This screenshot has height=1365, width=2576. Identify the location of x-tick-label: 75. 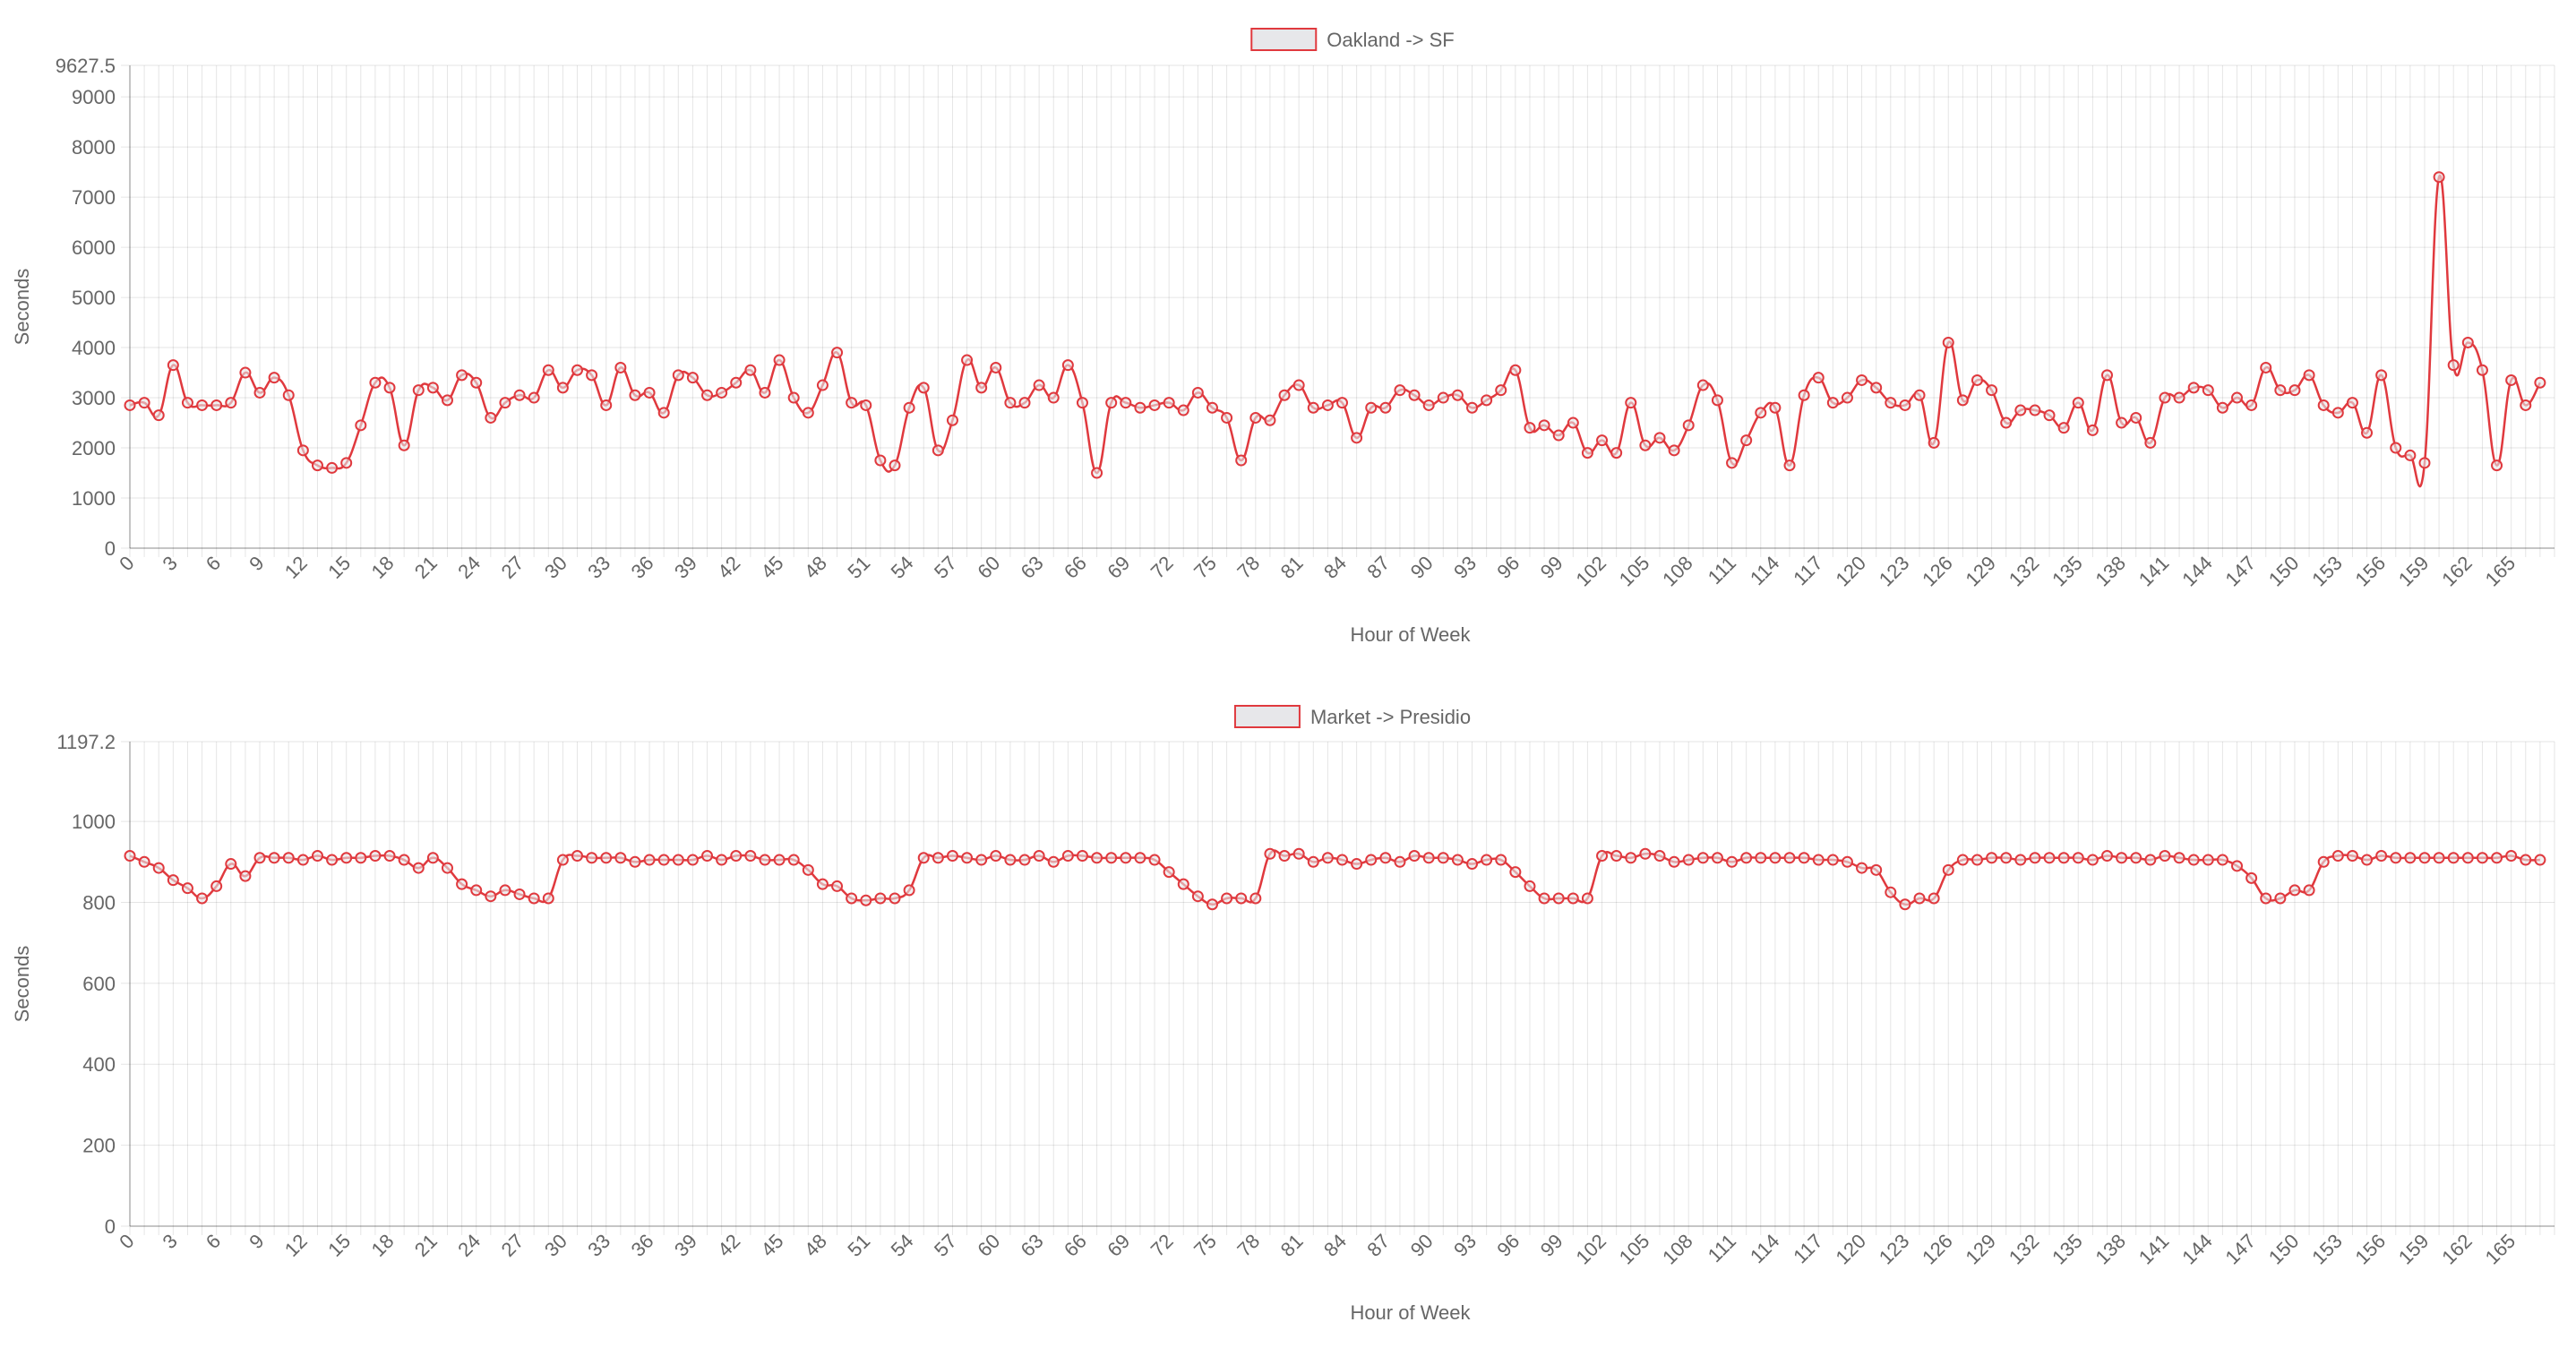
(1205, 567).